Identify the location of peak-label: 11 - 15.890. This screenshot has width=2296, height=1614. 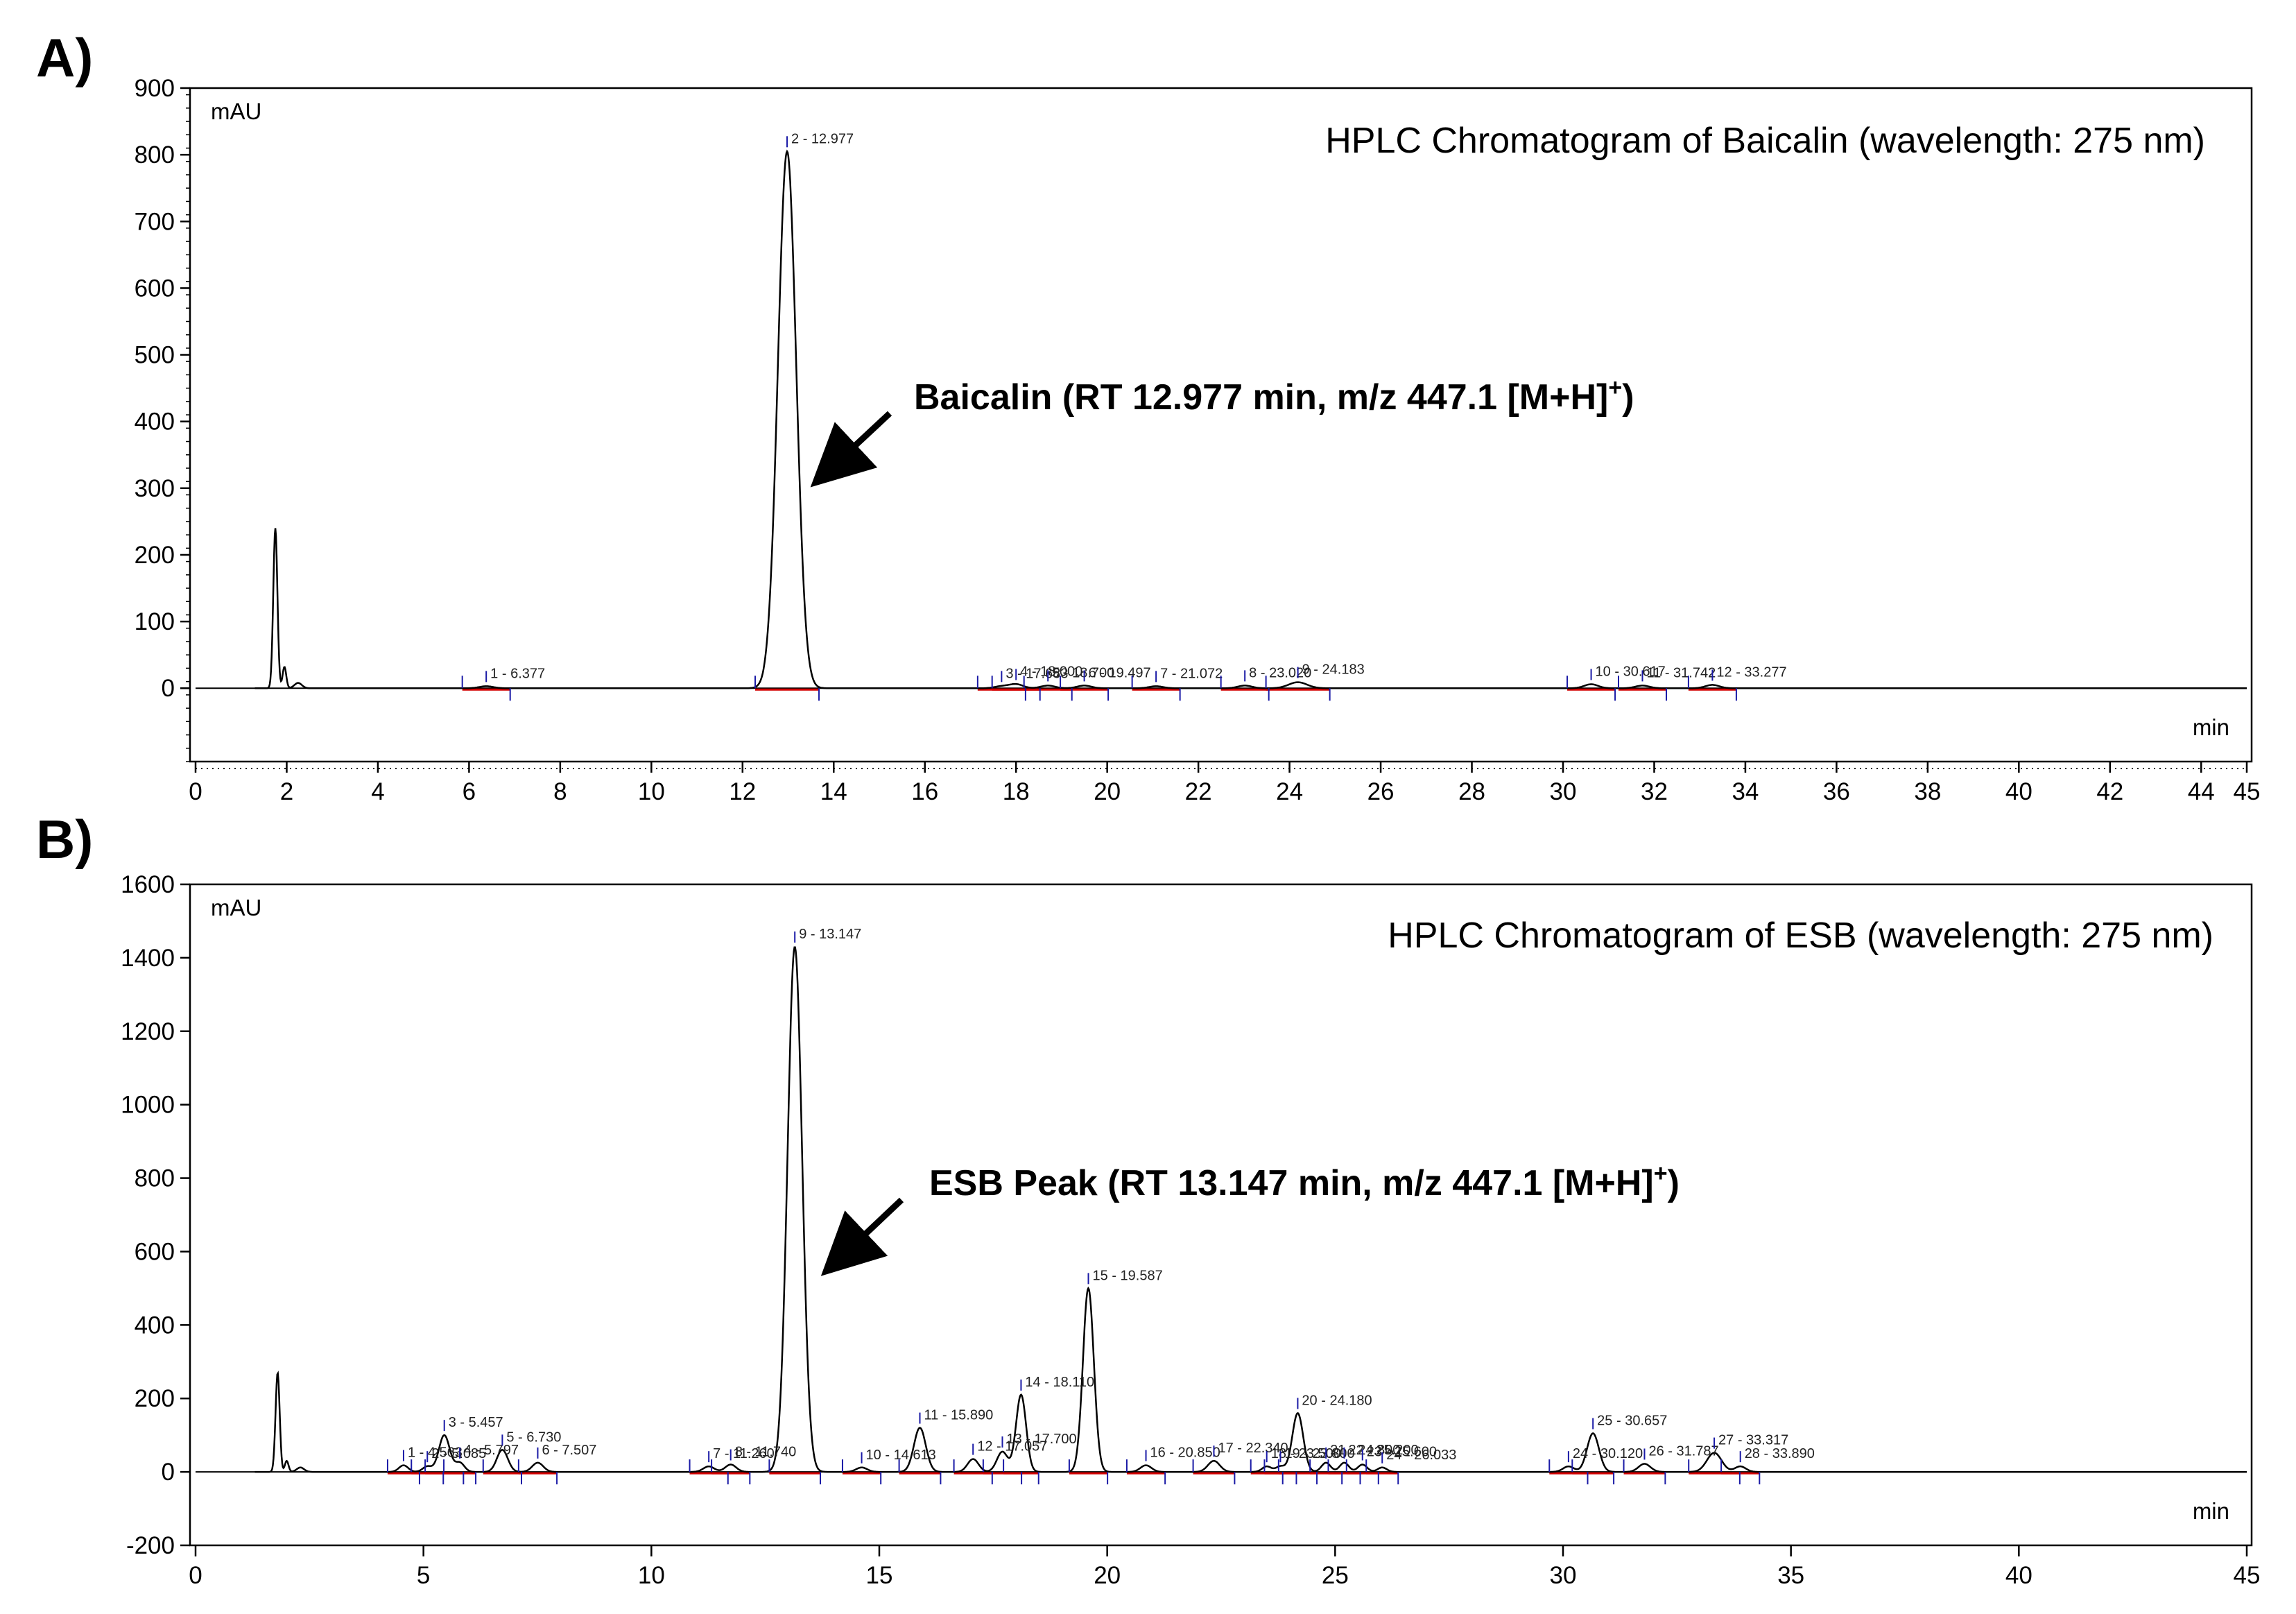
(959, 1415).